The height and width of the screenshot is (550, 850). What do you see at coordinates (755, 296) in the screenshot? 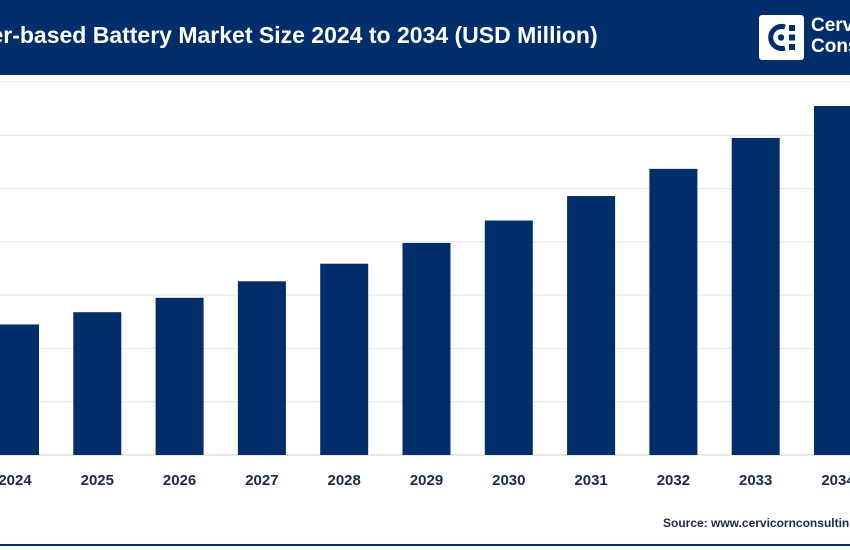
I see `bar-2033` at bounding box center [755, 296].